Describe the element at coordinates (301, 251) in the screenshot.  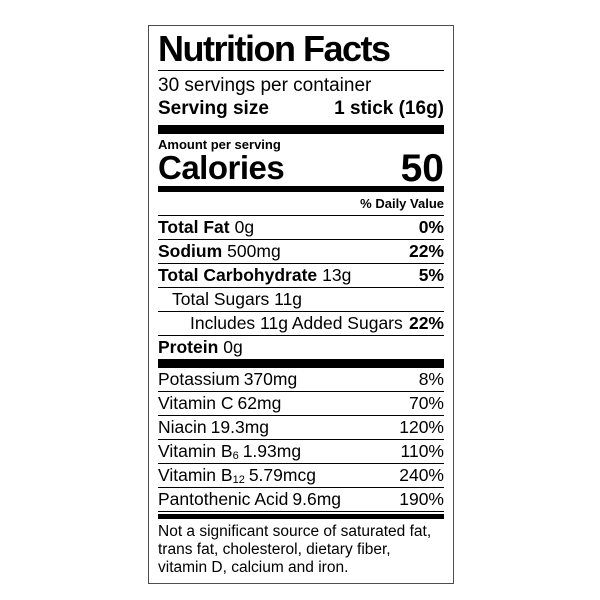
I see `nutrient-row-sodium: Sodium 500mg 22%` at that location.